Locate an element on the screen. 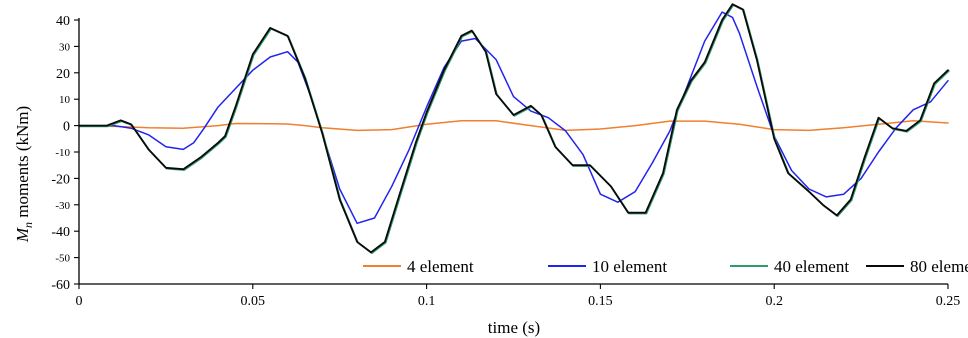 The image size is (968, 338). y-tick-label: 40 is located at coordinates (63, 21).